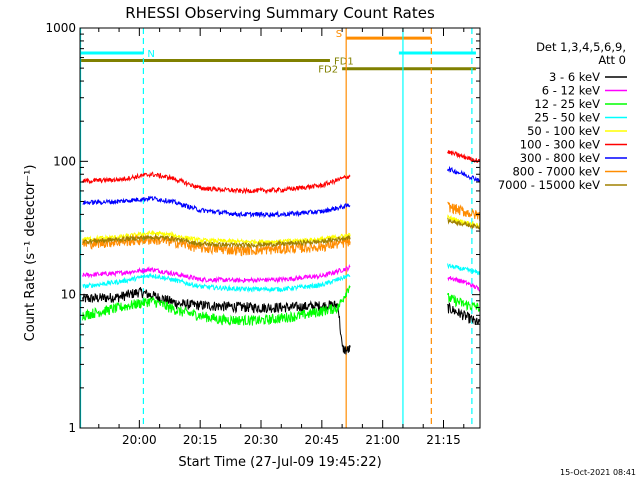  Describe the element at coordinates (261, 440) in the screenshot. I see `x-tick-label: 20:30` at that location.